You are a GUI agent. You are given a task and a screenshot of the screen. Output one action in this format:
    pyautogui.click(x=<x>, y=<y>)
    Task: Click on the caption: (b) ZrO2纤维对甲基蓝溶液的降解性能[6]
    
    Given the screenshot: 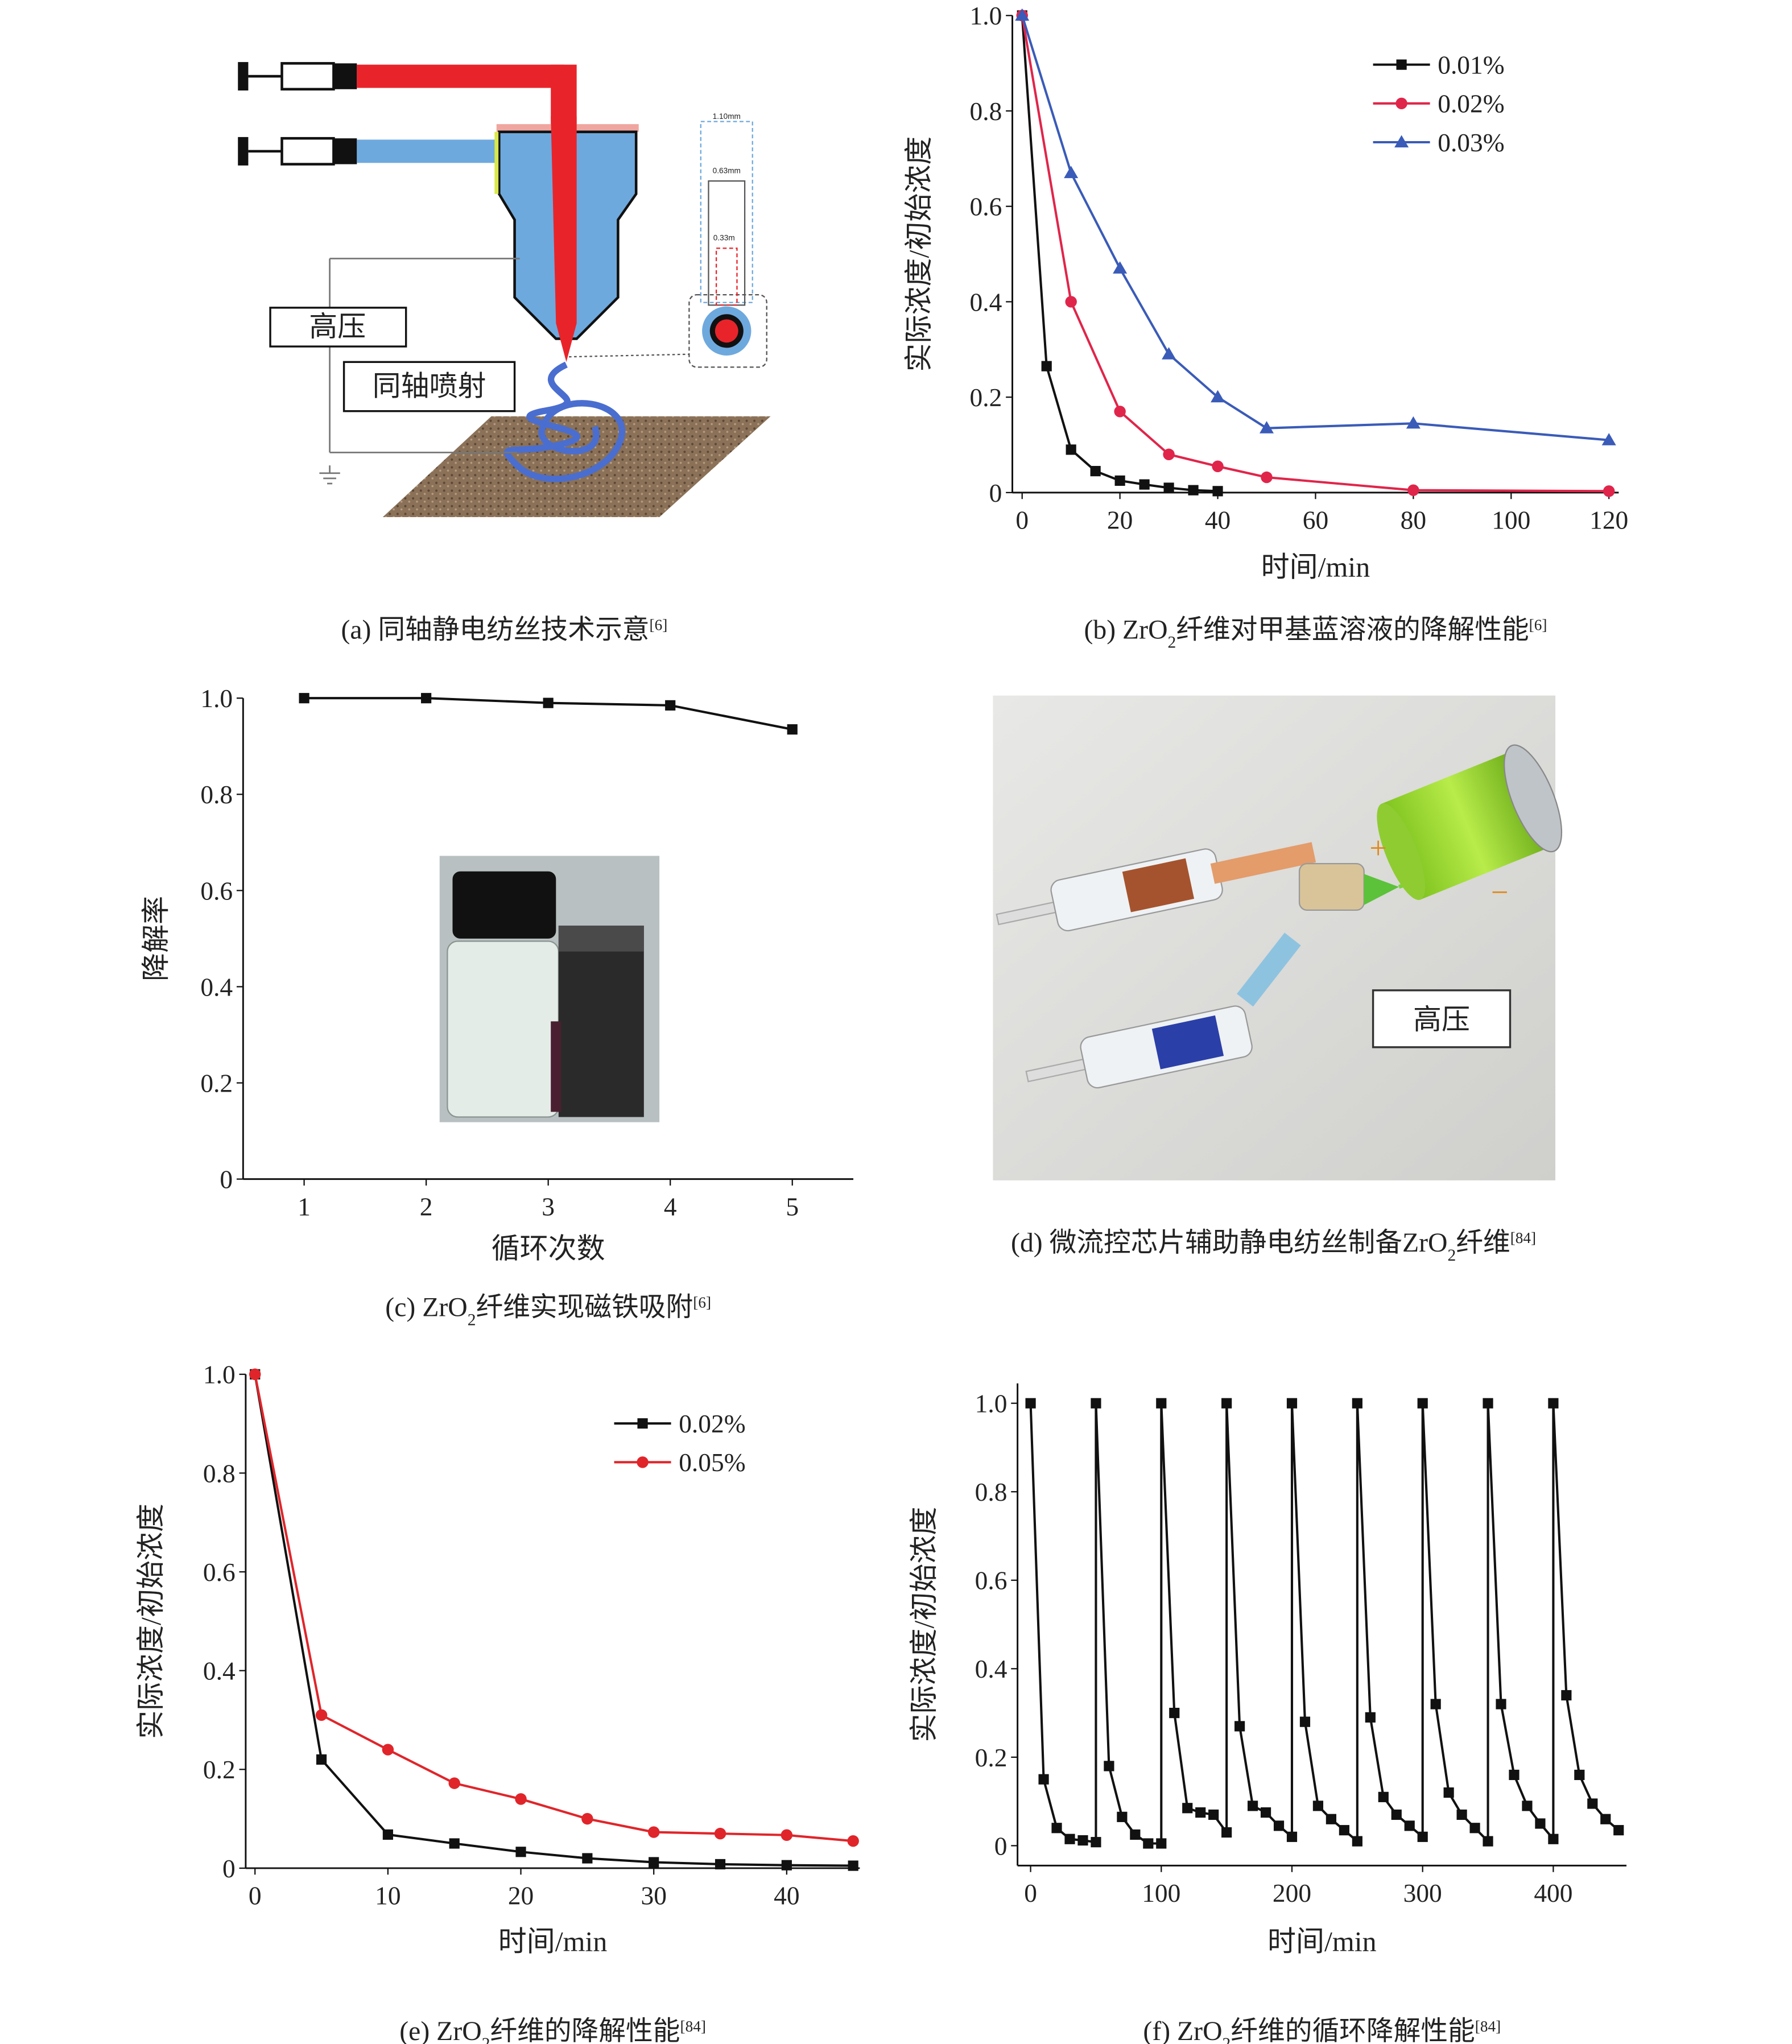 What is the action you would take?
    pyautogui.click(x=1315, y=633)
    